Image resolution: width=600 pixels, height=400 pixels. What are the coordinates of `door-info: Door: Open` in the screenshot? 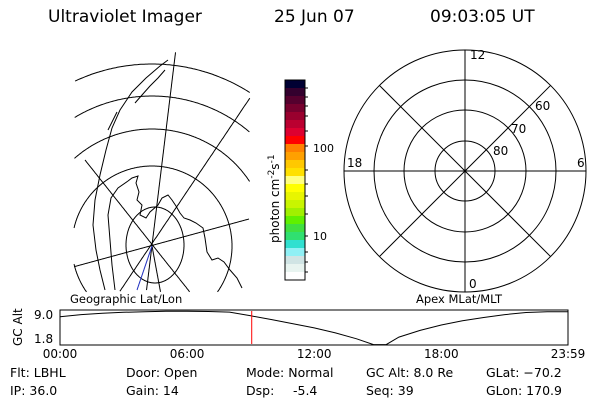 It's located at (162, 372).